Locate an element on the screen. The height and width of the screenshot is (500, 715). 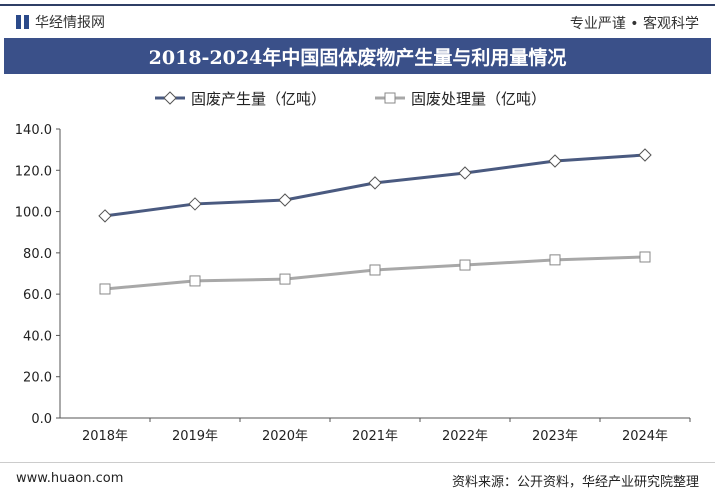
source-note: 资料来源：公开资料，华经产业研究院整理 is located at coordinates (575, 482).